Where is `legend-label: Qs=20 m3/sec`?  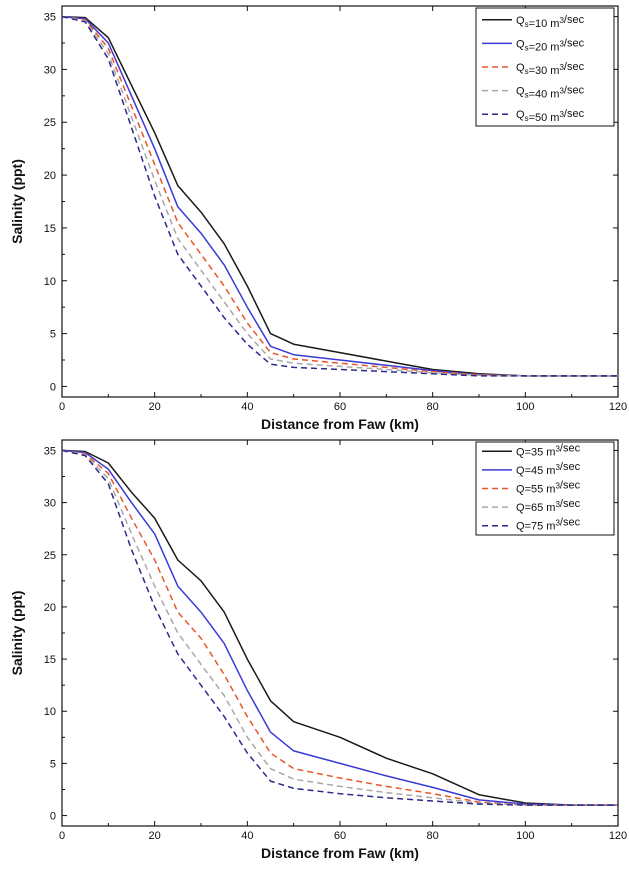 legend-label: Qs=20 m3/sec is located at coordinates (550, 45).